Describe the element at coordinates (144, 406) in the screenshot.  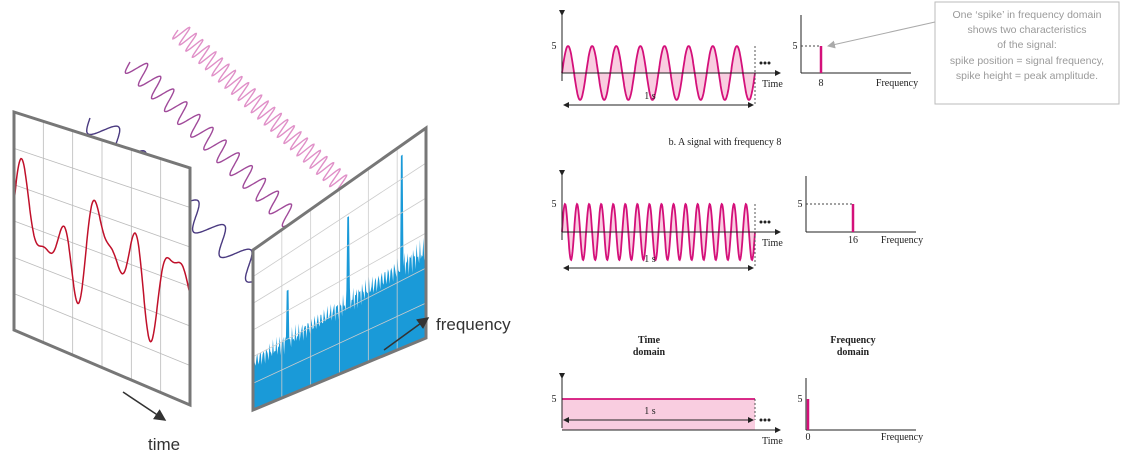
I see `time-arrow` at that location.